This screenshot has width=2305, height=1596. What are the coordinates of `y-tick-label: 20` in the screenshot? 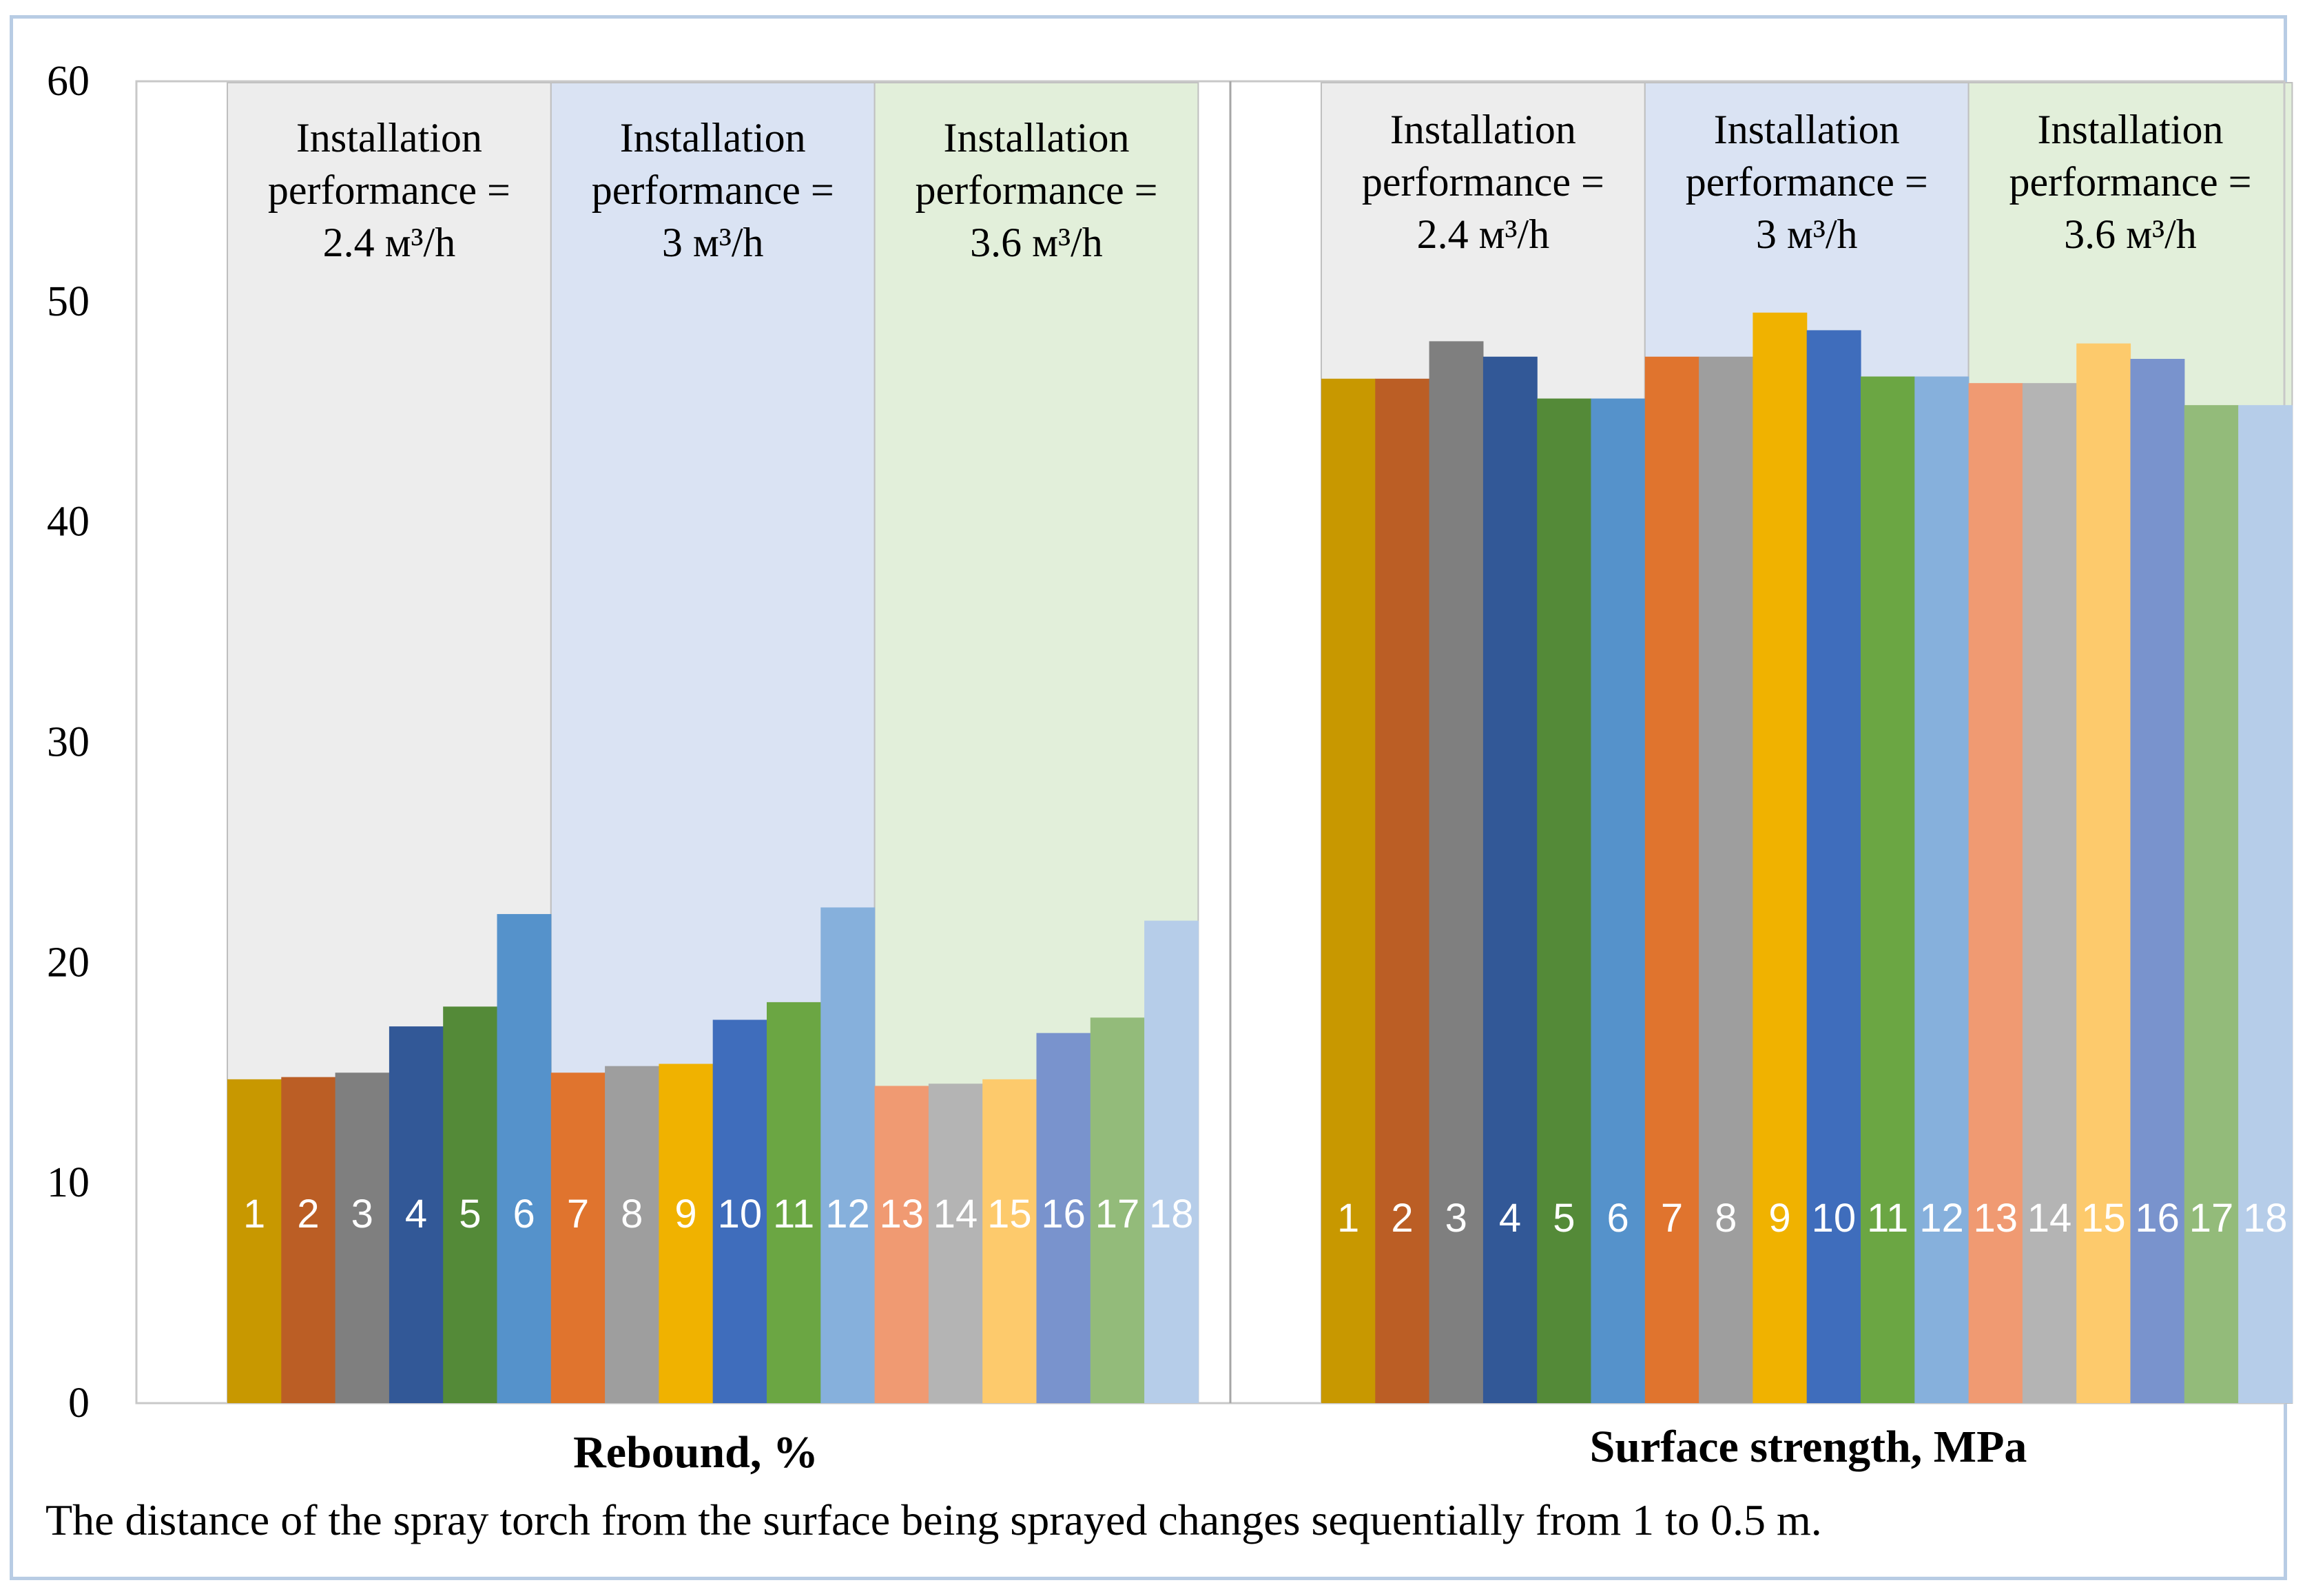 It's located at (68, 962).